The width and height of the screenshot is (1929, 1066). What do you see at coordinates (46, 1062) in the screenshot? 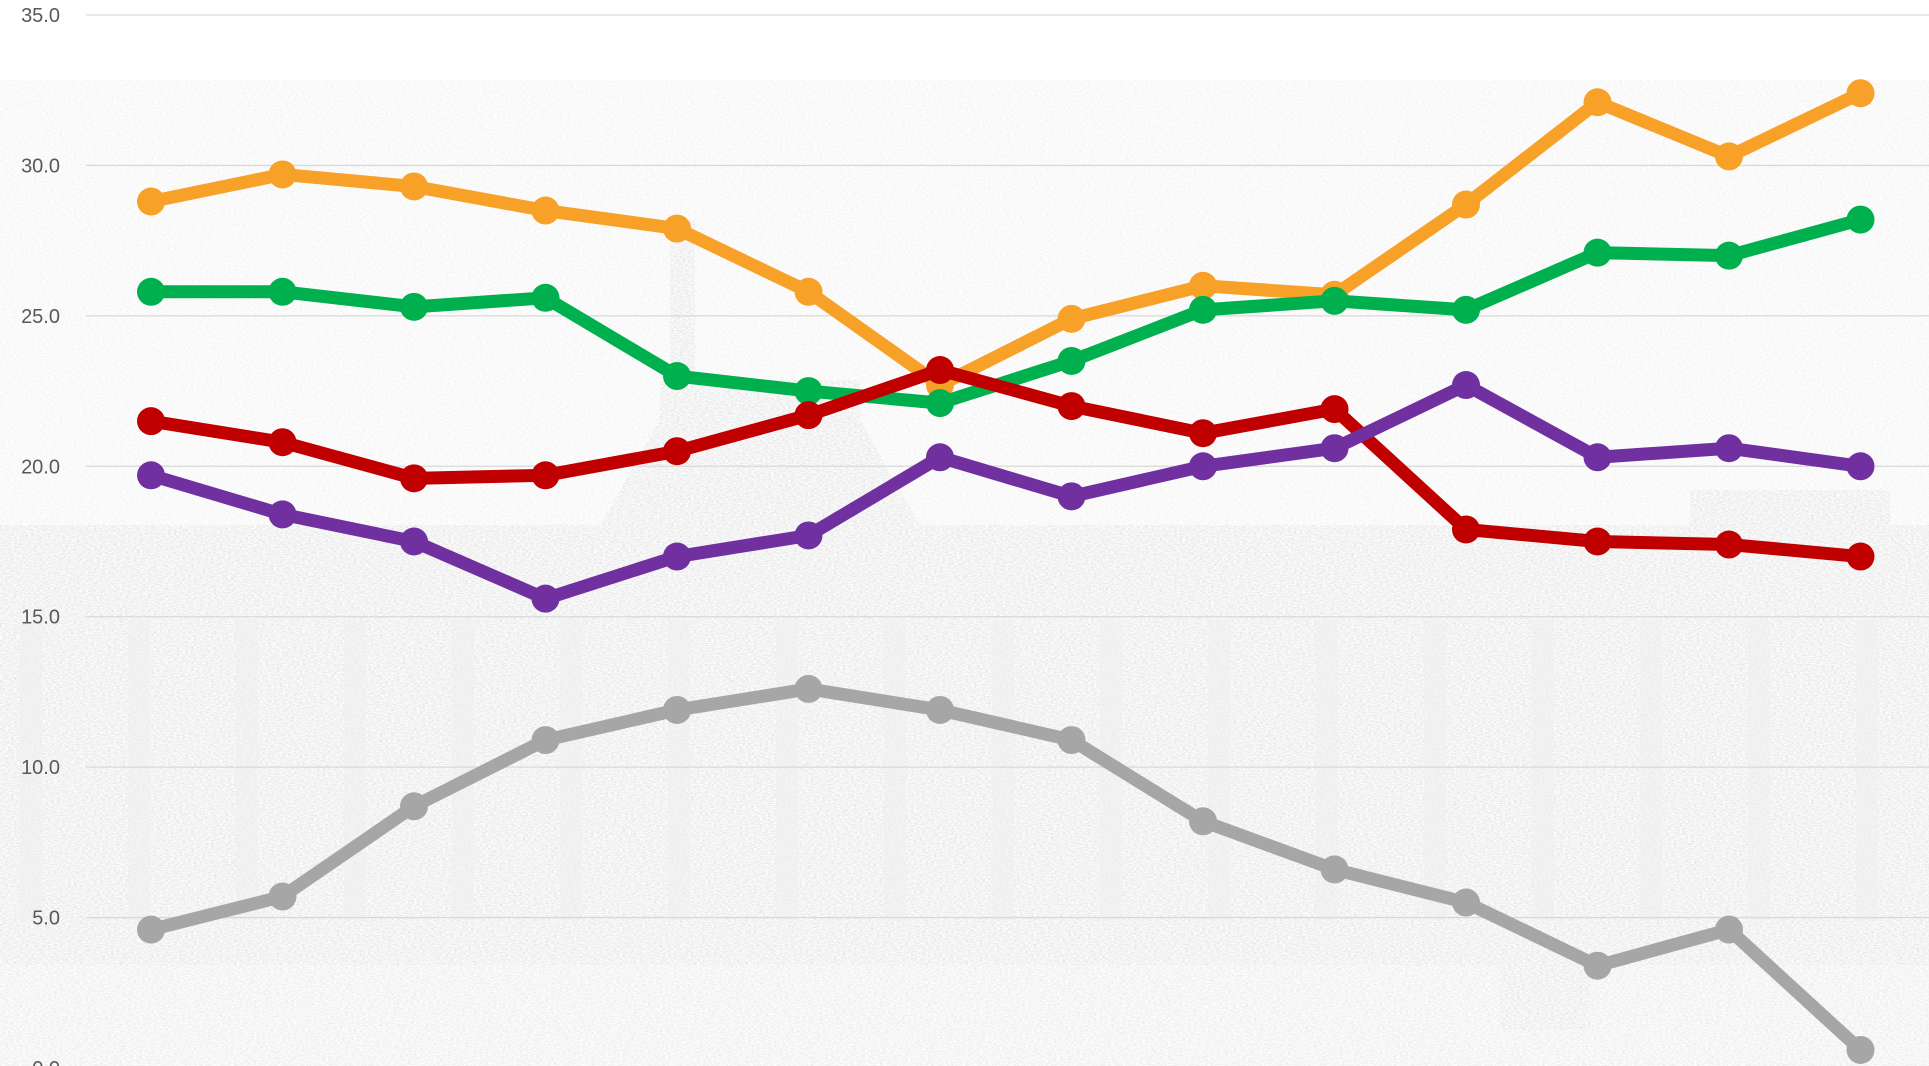
I see `y-tick-label: 0.0` at bounding box center [46, 1062].